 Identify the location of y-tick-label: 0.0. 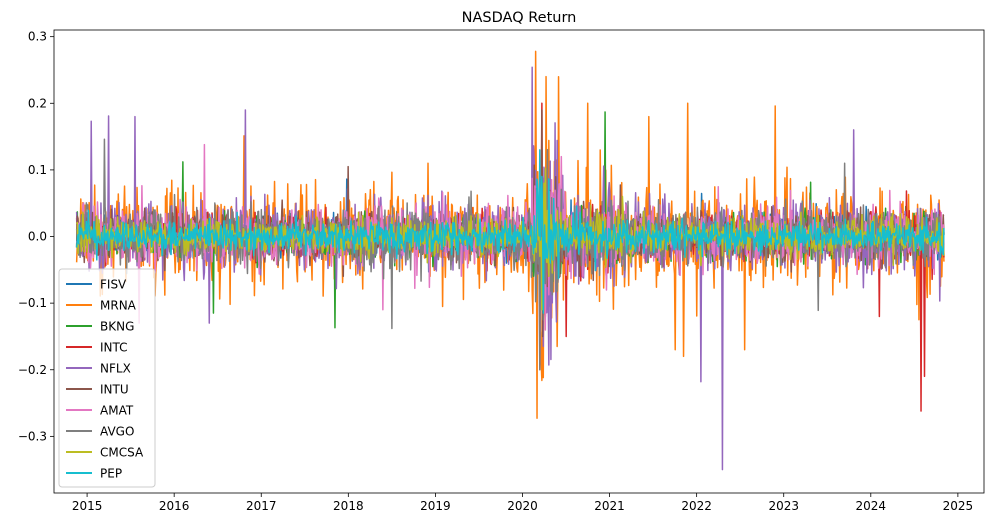
(37, 237).